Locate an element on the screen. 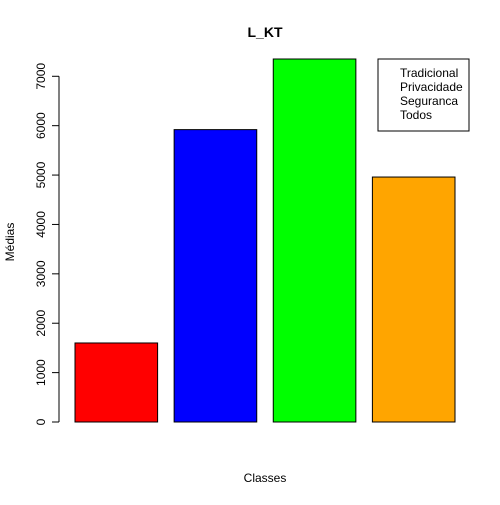 The height and width of the screenshot is (505, 500). bar-privacidade is located at coordinates (215, 276).